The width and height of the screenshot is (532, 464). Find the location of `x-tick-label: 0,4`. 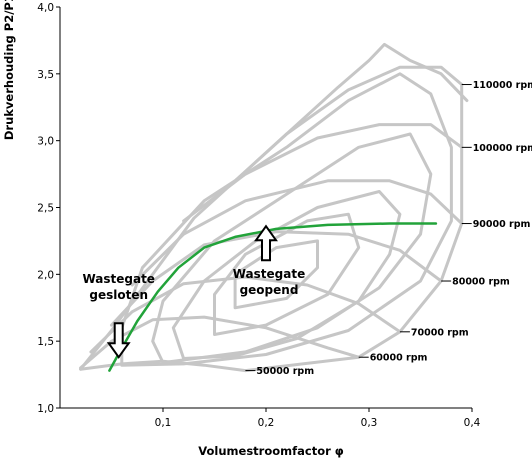

x-tick-label: 0,4 is located at coordinates (472, 423).